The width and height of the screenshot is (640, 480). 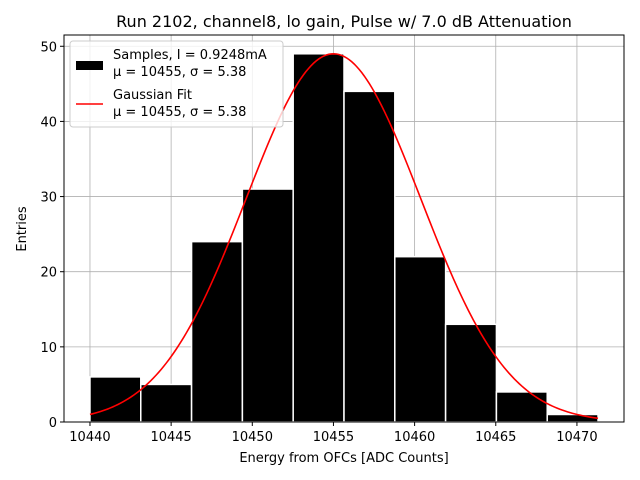 What do you see at coordinates (170, 437) in the screenshot?
I see `x-tick-label-1: 10445` at bounding box center [170, 437].